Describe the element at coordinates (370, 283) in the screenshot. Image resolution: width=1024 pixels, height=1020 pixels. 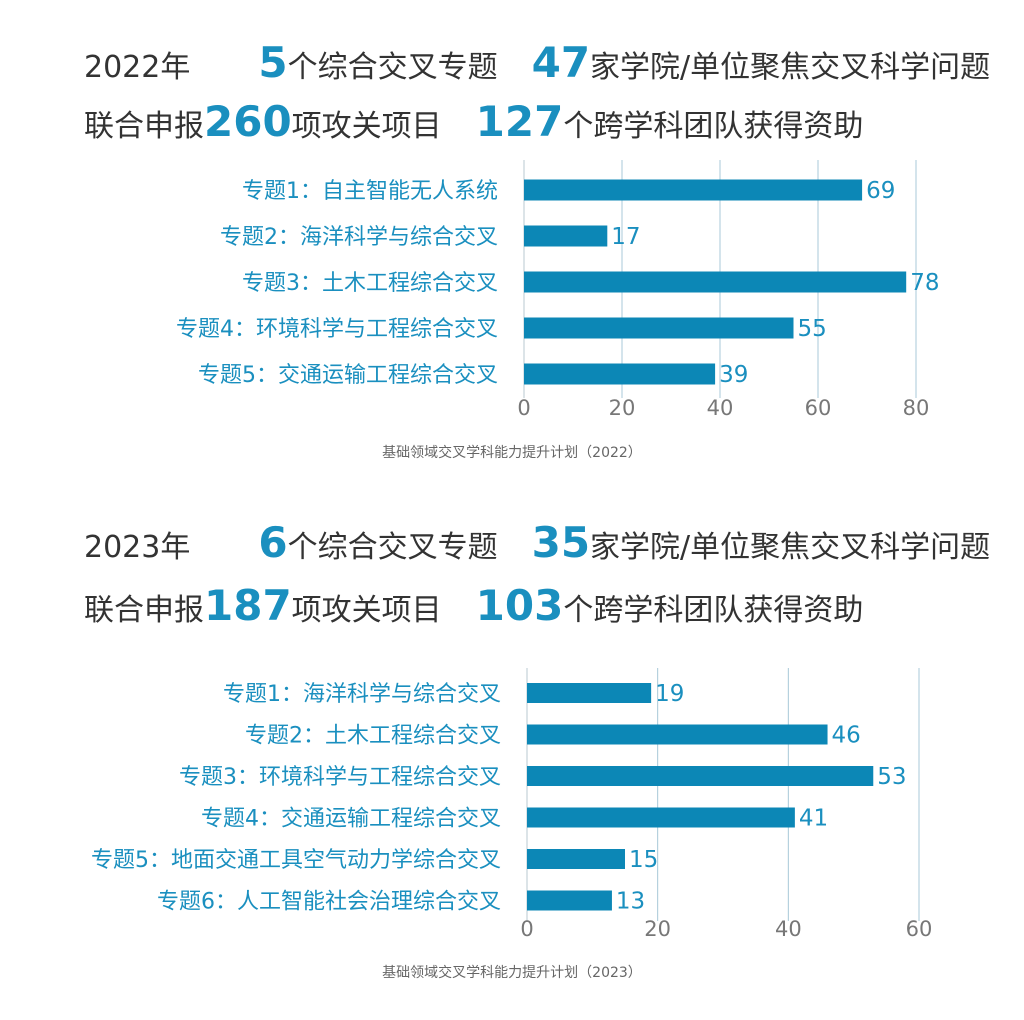
I see `category-label: 专题3：土木工程综合交叉` at that location.